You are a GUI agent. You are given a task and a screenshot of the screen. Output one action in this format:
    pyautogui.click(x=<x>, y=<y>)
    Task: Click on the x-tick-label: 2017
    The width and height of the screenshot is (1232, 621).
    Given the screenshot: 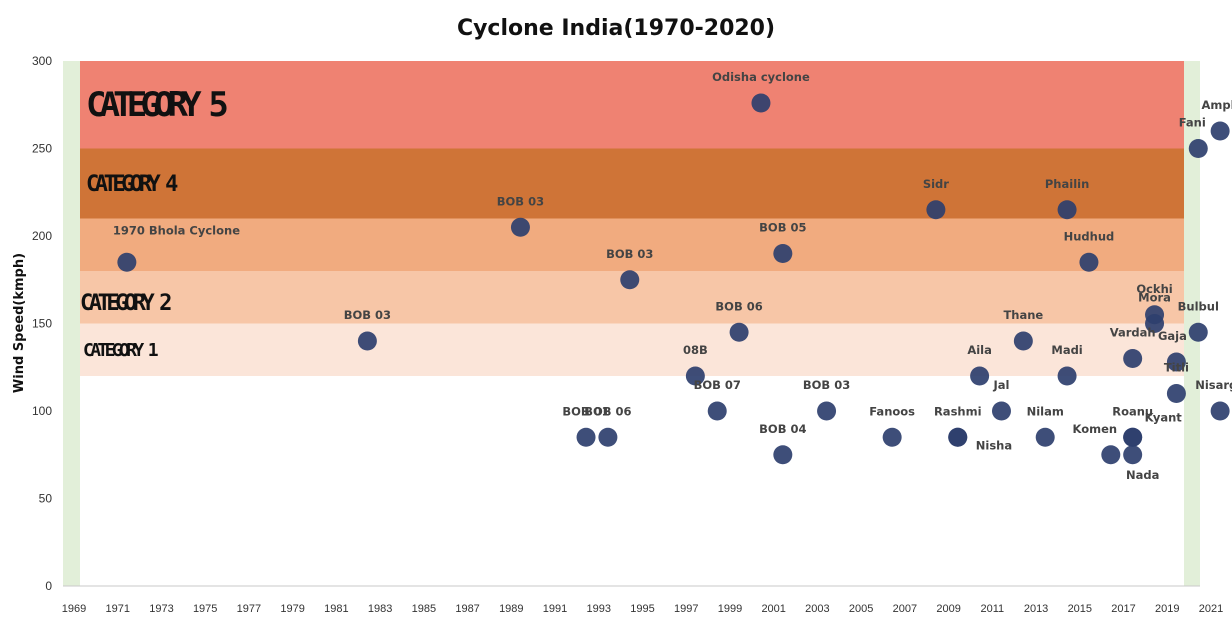 What is the action you would take?
    pyautogui.click(x=1123, y=609)
    